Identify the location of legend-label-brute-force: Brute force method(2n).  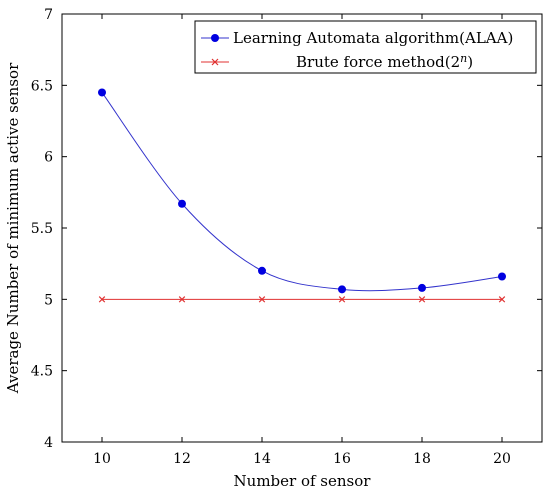
(384, 61).